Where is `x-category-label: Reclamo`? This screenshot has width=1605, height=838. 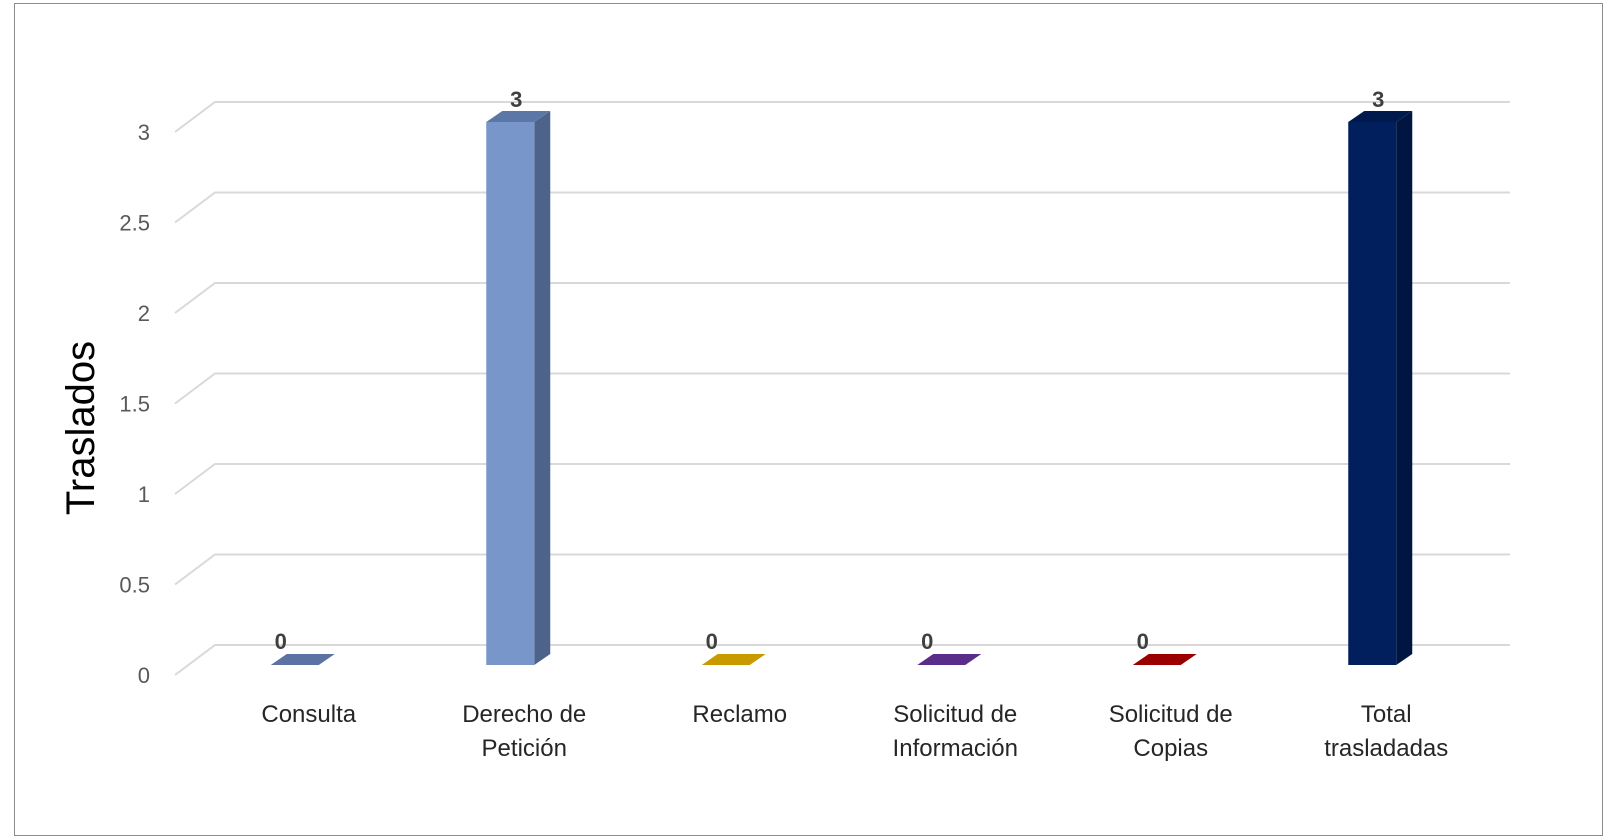 x-category-label: Reclamo is located at coordinates (739, 714).